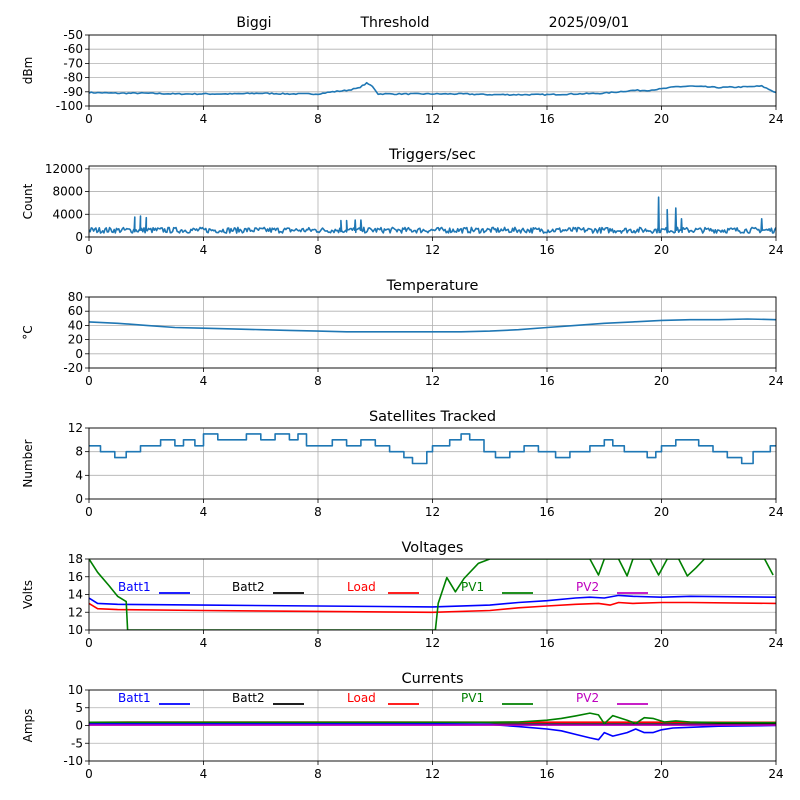 The height and width of the screenshot is (800, 800). Describe the element at coordinates (73, 49) in the screenshot. I see `y-tick-label: -60` at that location.